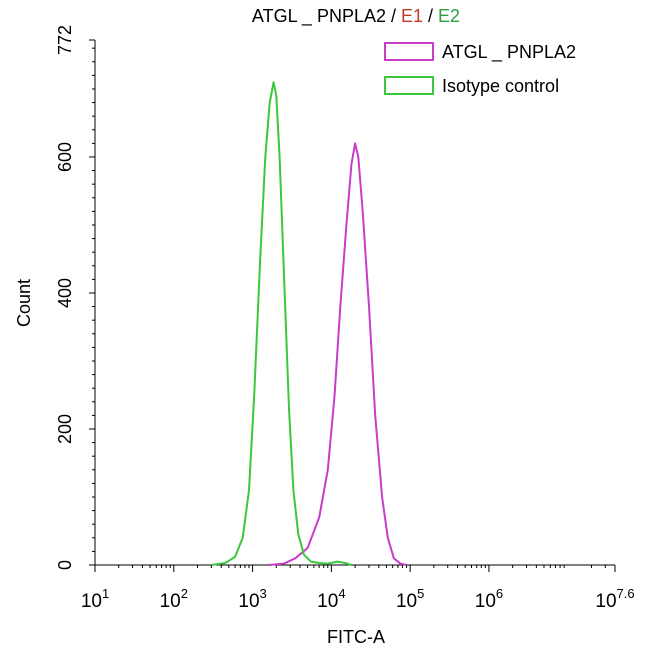 The height and width of the screenshot is (657, 650). Describe the element at coordinates (420, 593) in the screenshot. I see `x-tick-exponent: 5` at that location.